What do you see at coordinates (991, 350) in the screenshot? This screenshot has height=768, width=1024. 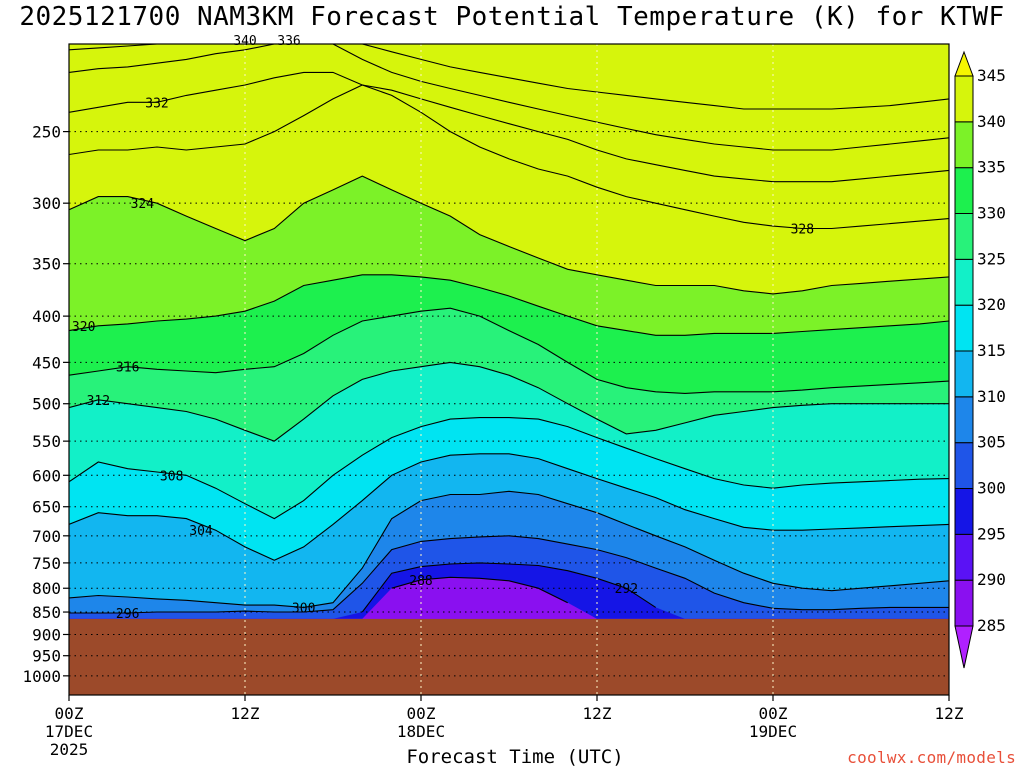 I see `colorbar-label: 315` at bounding box center [991, 350].